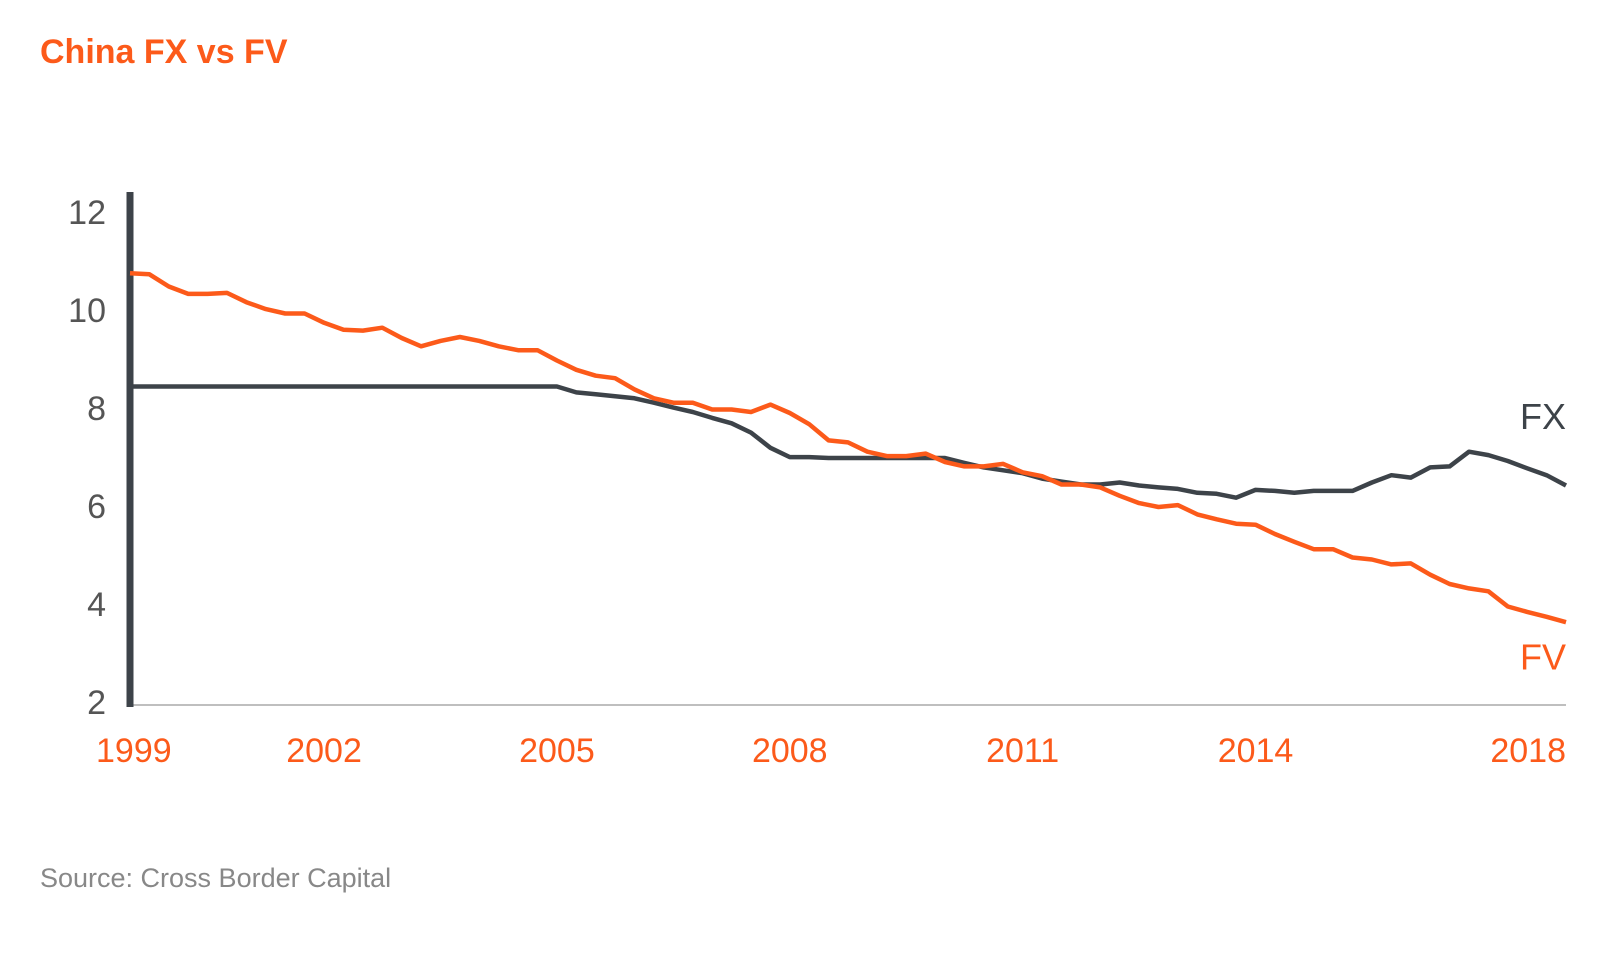 The image size is (1600, 960). What do you see at coordinates (96, 605) in the screenshot?
I see `y-tick-label: 4` at bounding box center [96, 605].